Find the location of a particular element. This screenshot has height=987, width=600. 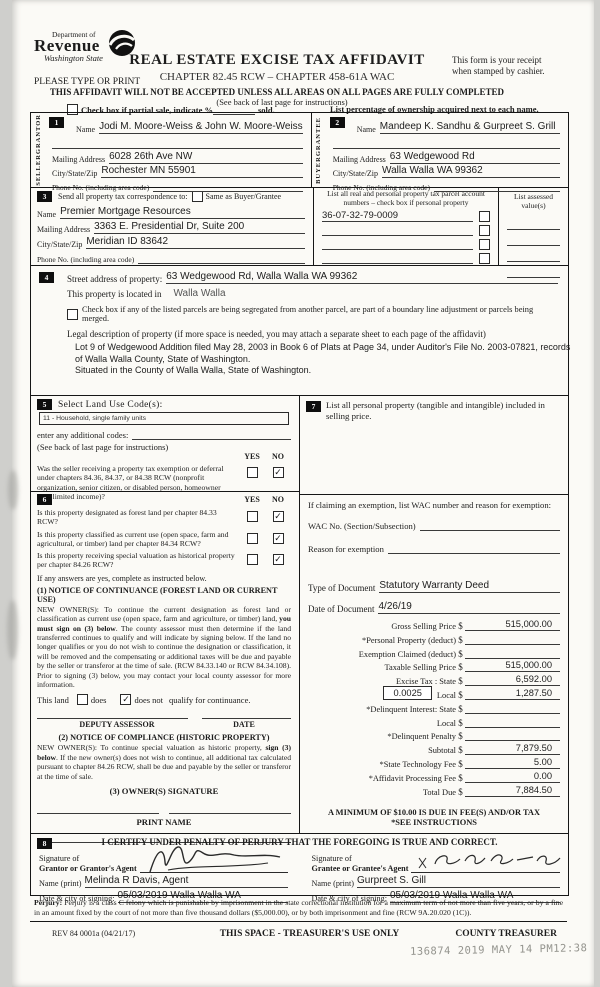

print-name-label: PRINT NAME is located at coordinates (164, 822).